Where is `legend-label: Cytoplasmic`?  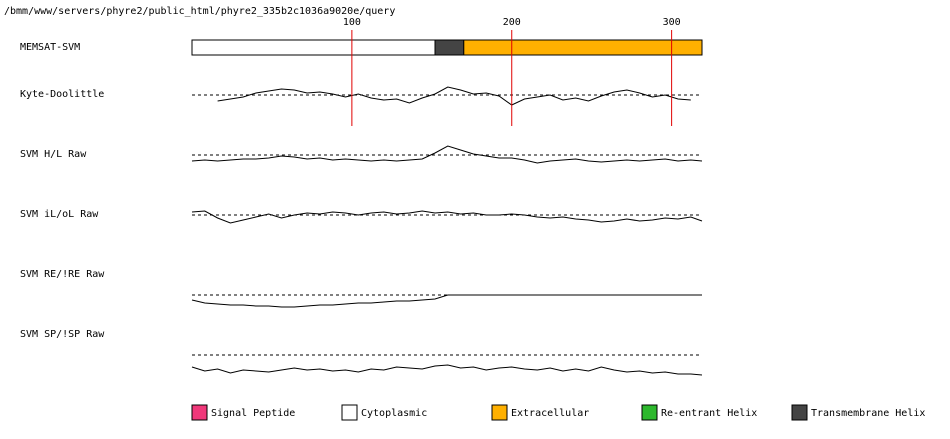 legend-label: Cytoplasmic is located at coordinates (394, 413).